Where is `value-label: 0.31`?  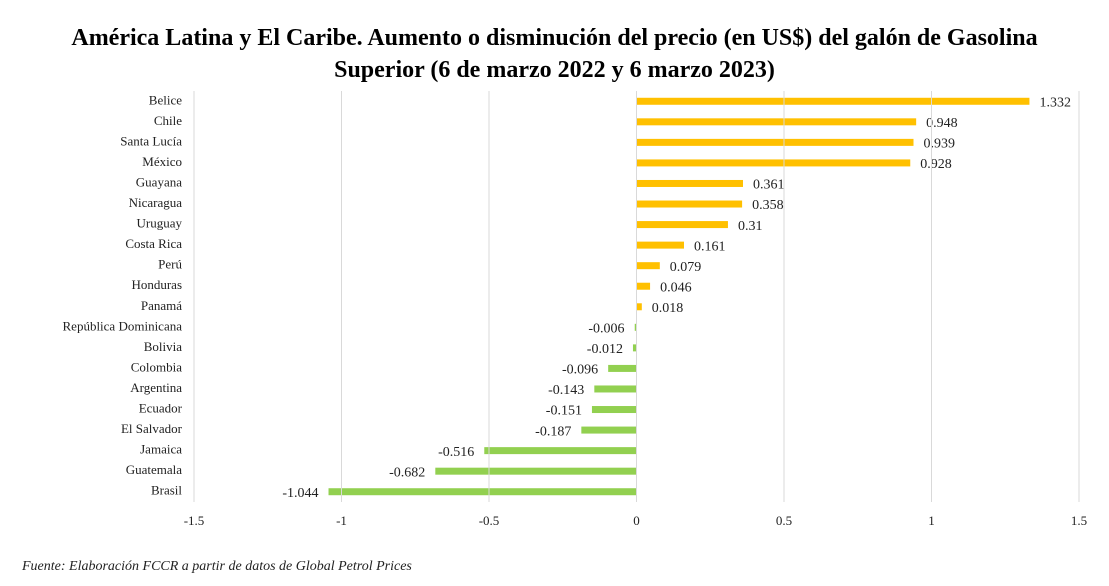 value-label: 0.31 is located at coordinates (750, 226).